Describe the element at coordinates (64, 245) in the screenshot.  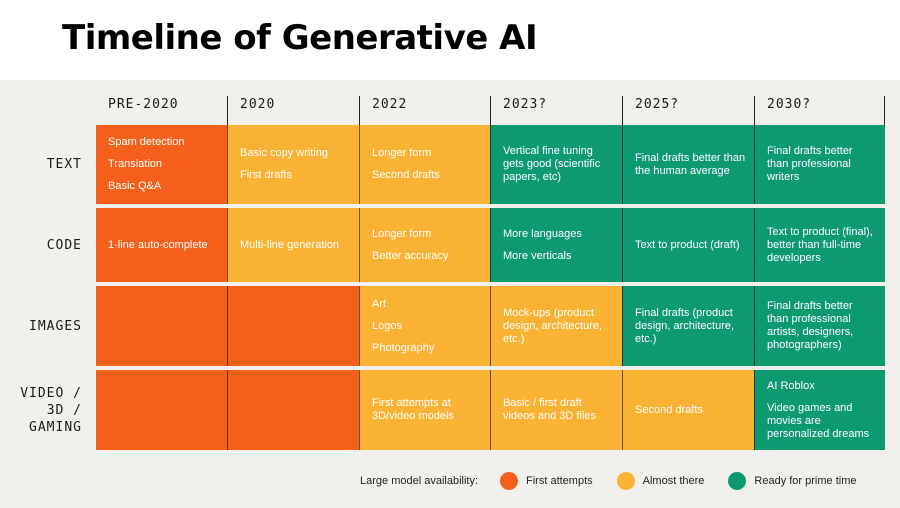
I see `row-label-code: CODE` at that location.